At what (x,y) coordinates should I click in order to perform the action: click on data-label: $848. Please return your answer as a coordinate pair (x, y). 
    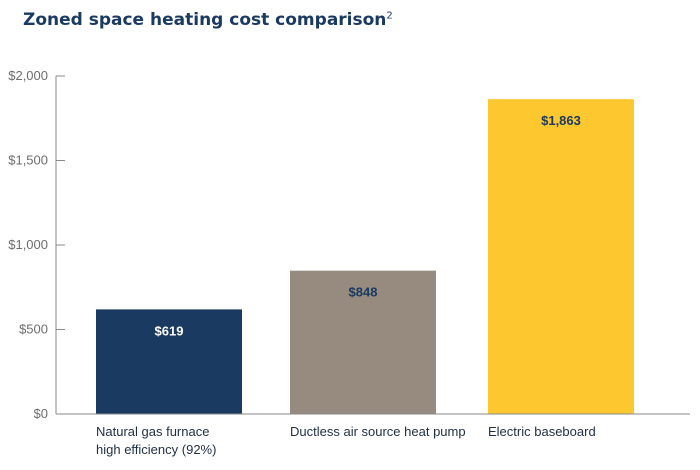
    Looking at the image, I should click on (363, 292).